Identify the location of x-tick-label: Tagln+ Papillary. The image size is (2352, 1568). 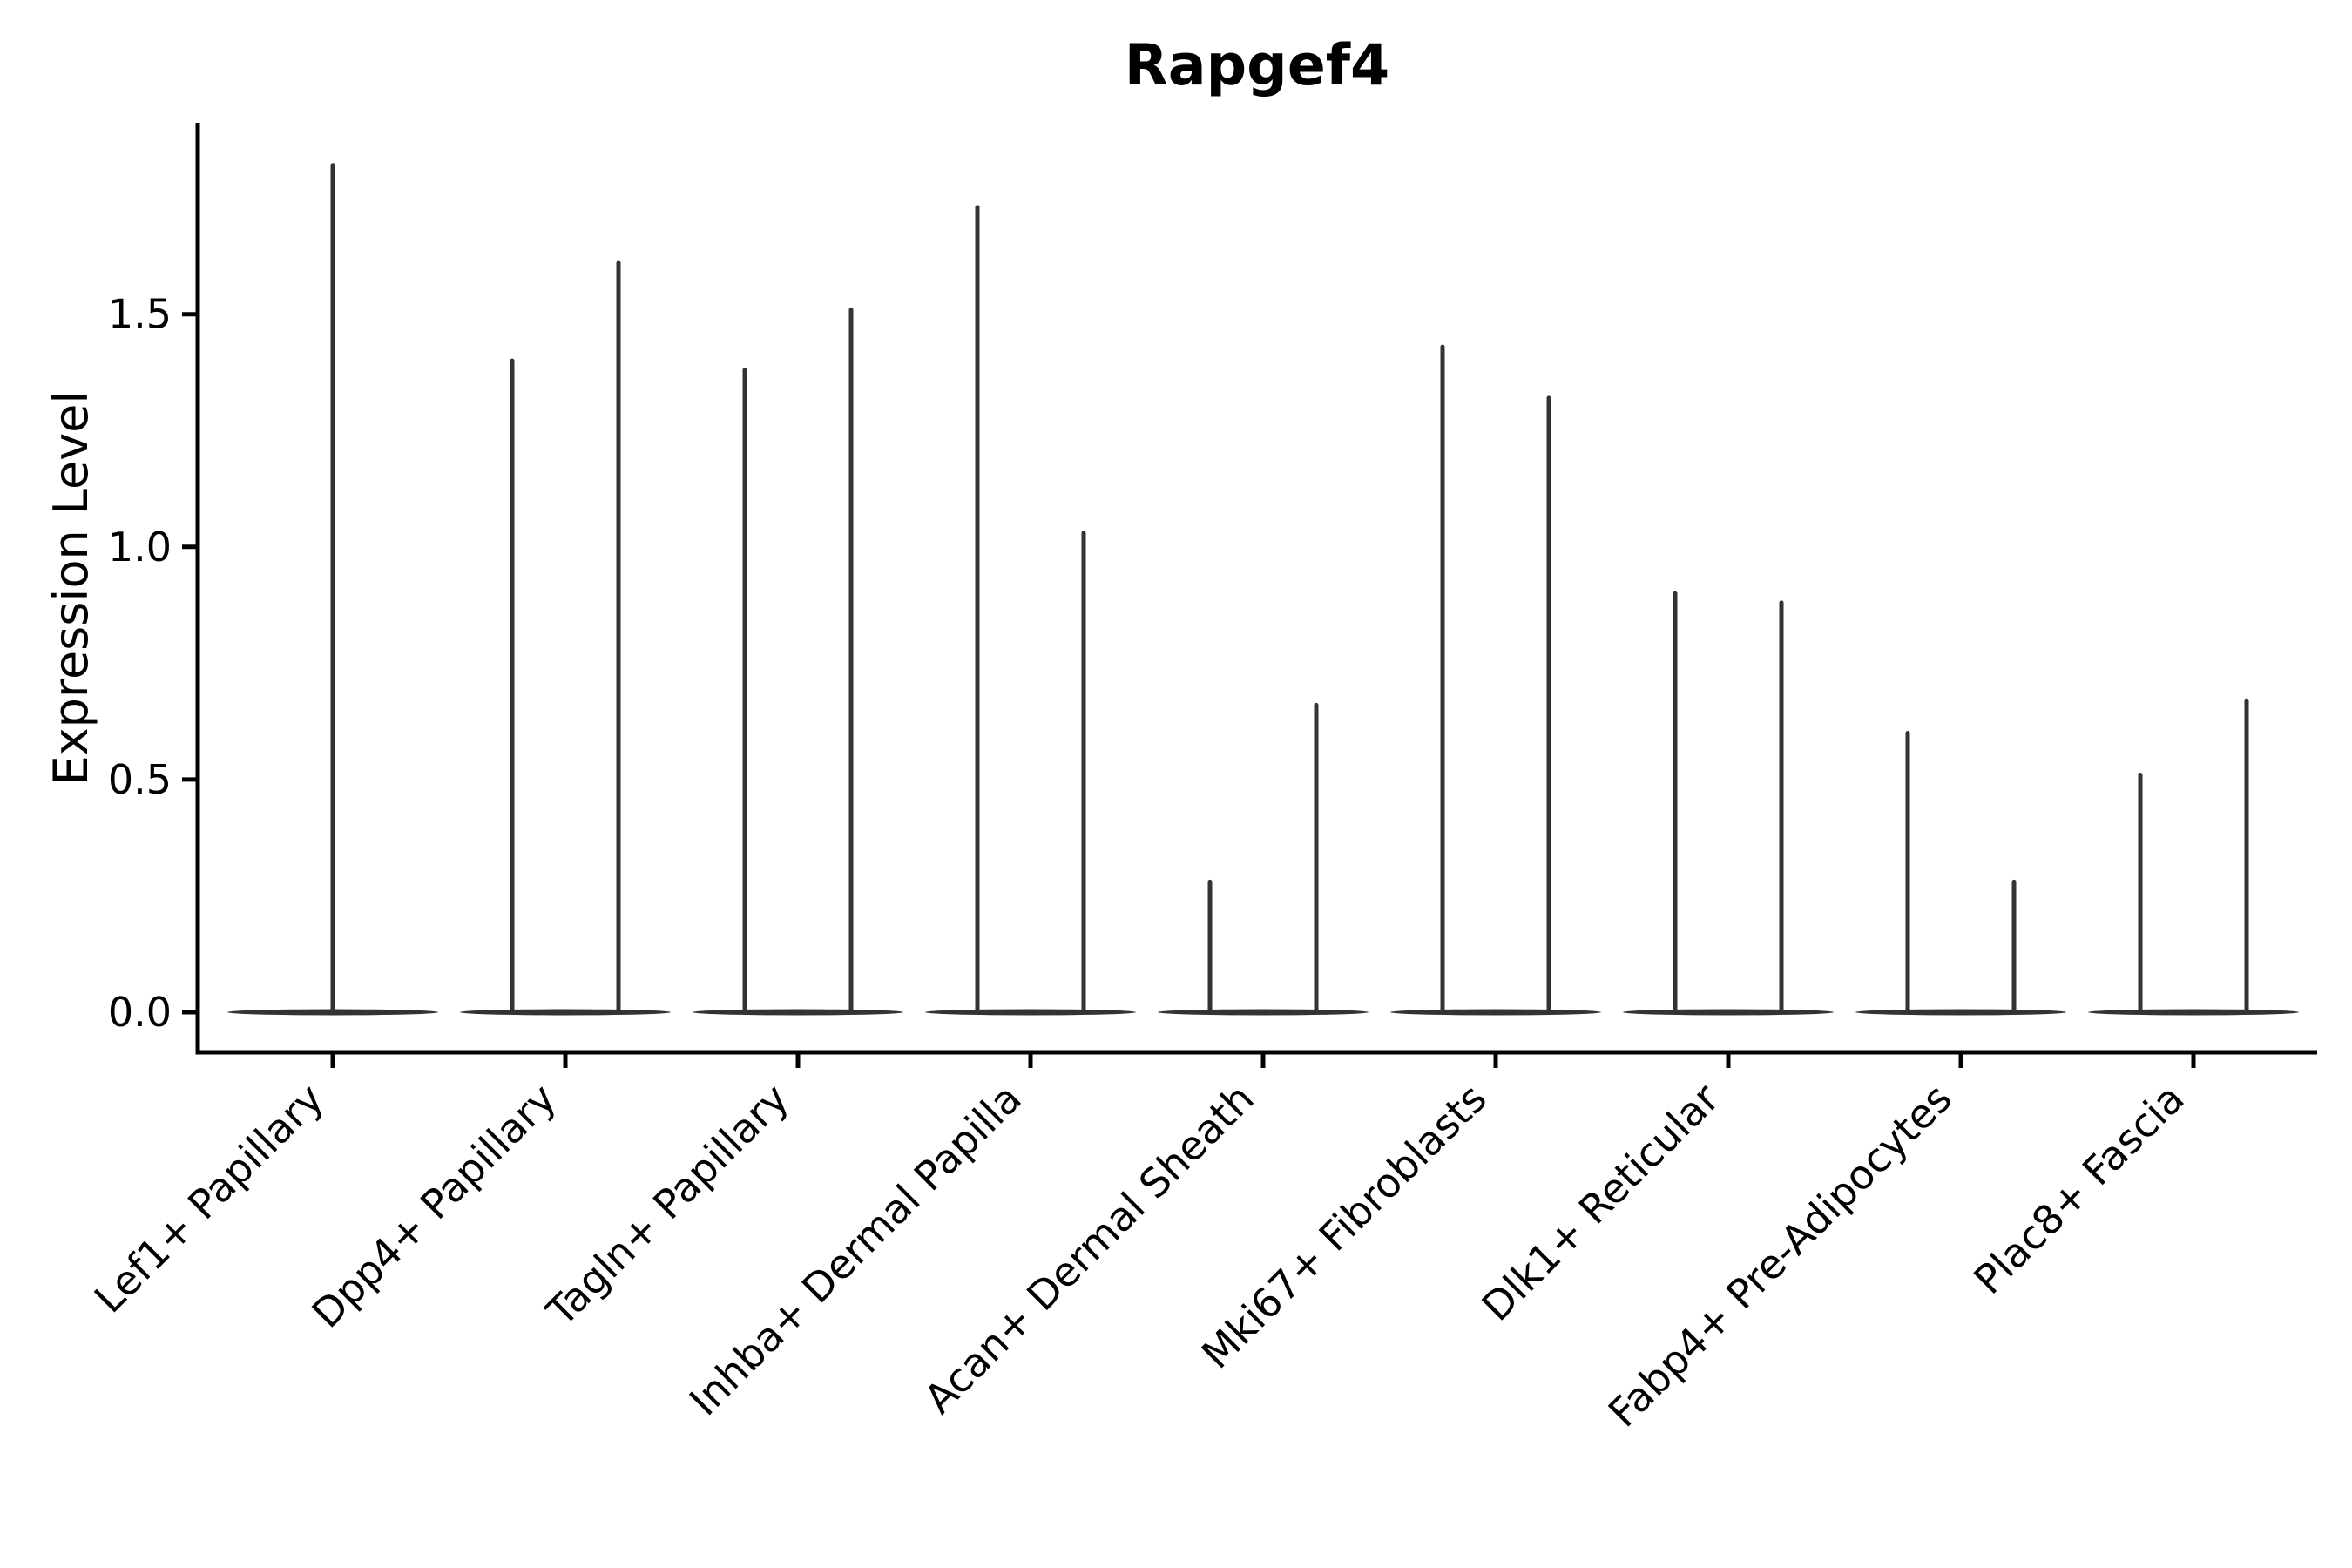
(667, 1205).